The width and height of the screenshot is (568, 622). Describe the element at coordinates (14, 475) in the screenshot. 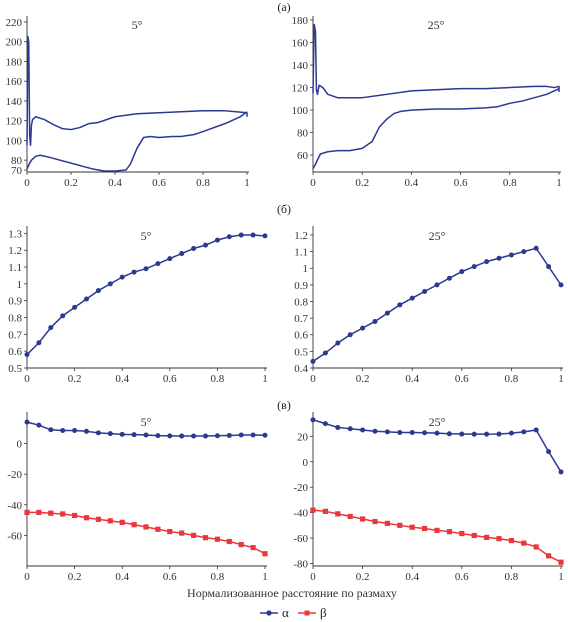

I see `y-tick-label: -20` at that location.